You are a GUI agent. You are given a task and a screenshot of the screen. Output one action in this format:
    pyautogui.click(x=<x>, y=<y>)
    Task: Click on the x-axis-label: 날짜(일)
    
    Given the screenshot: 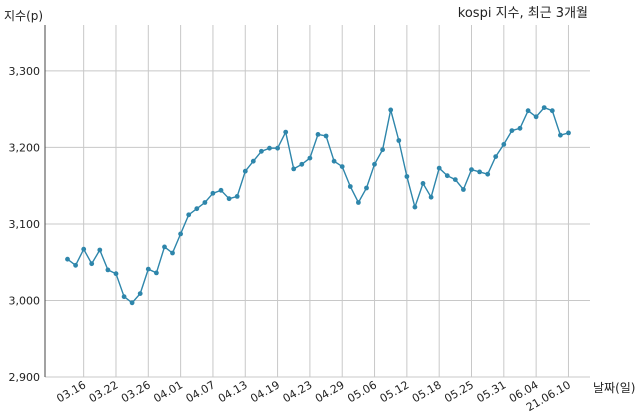 What is the action you would take?
    pyautogui.click(x=614, y=388)
    